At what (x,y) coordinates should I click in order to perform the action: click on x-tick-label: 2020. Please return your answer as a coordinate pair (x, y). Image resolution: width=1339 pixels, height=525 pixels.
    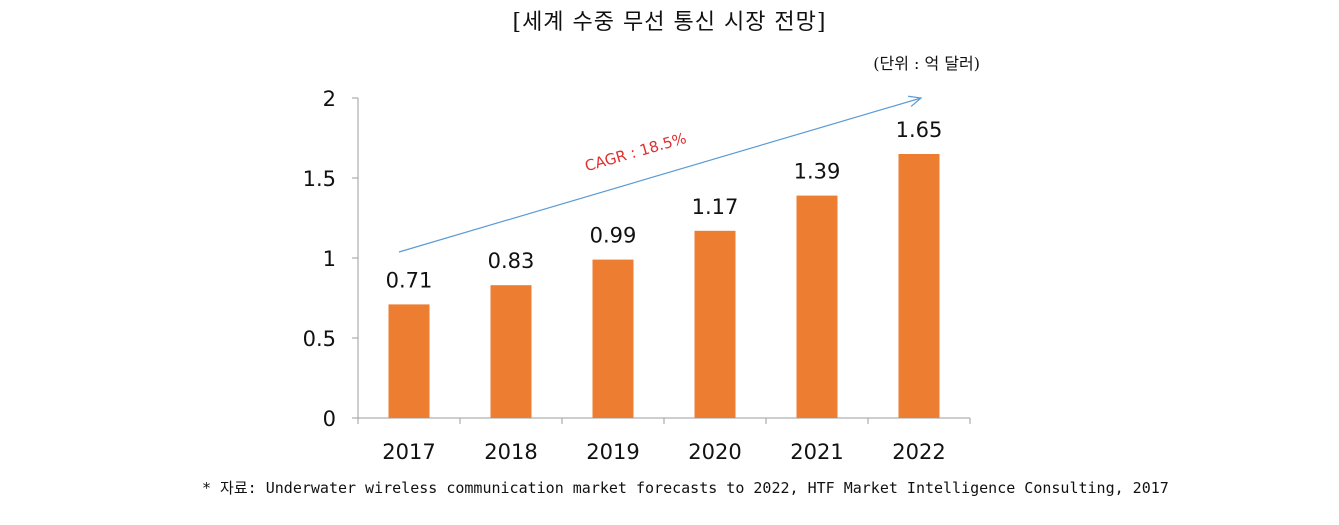
    Looking at the image, I should click on (714, 452).